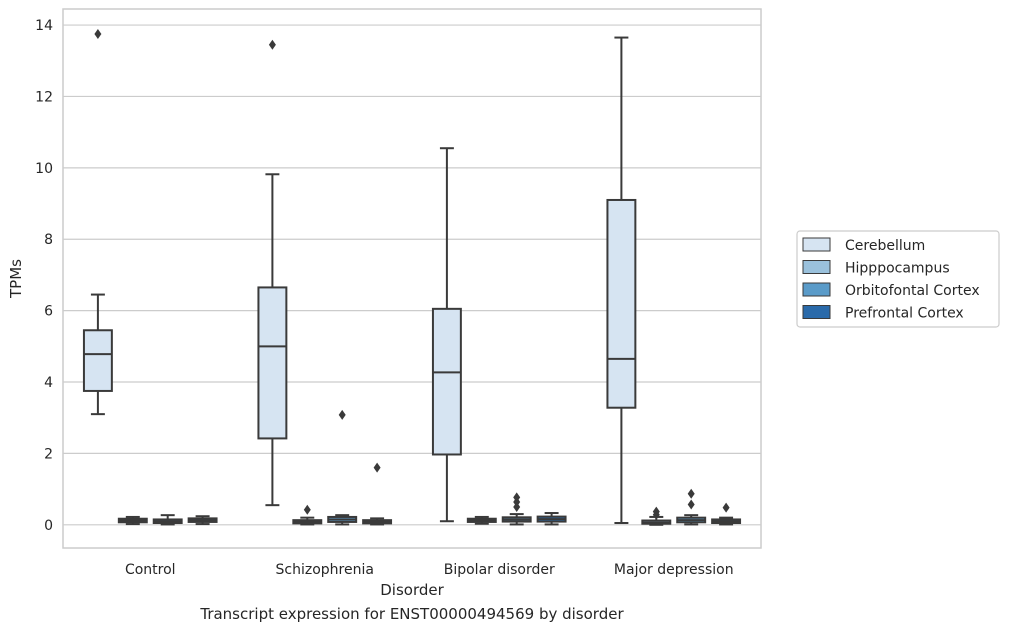 The width and height of the screenshot is (1009, 634). What do you see at coordinates (904, 314) in the screenshot?
I see `legend-label: Prefrontal Cortex` at bounding box center [904, 314].